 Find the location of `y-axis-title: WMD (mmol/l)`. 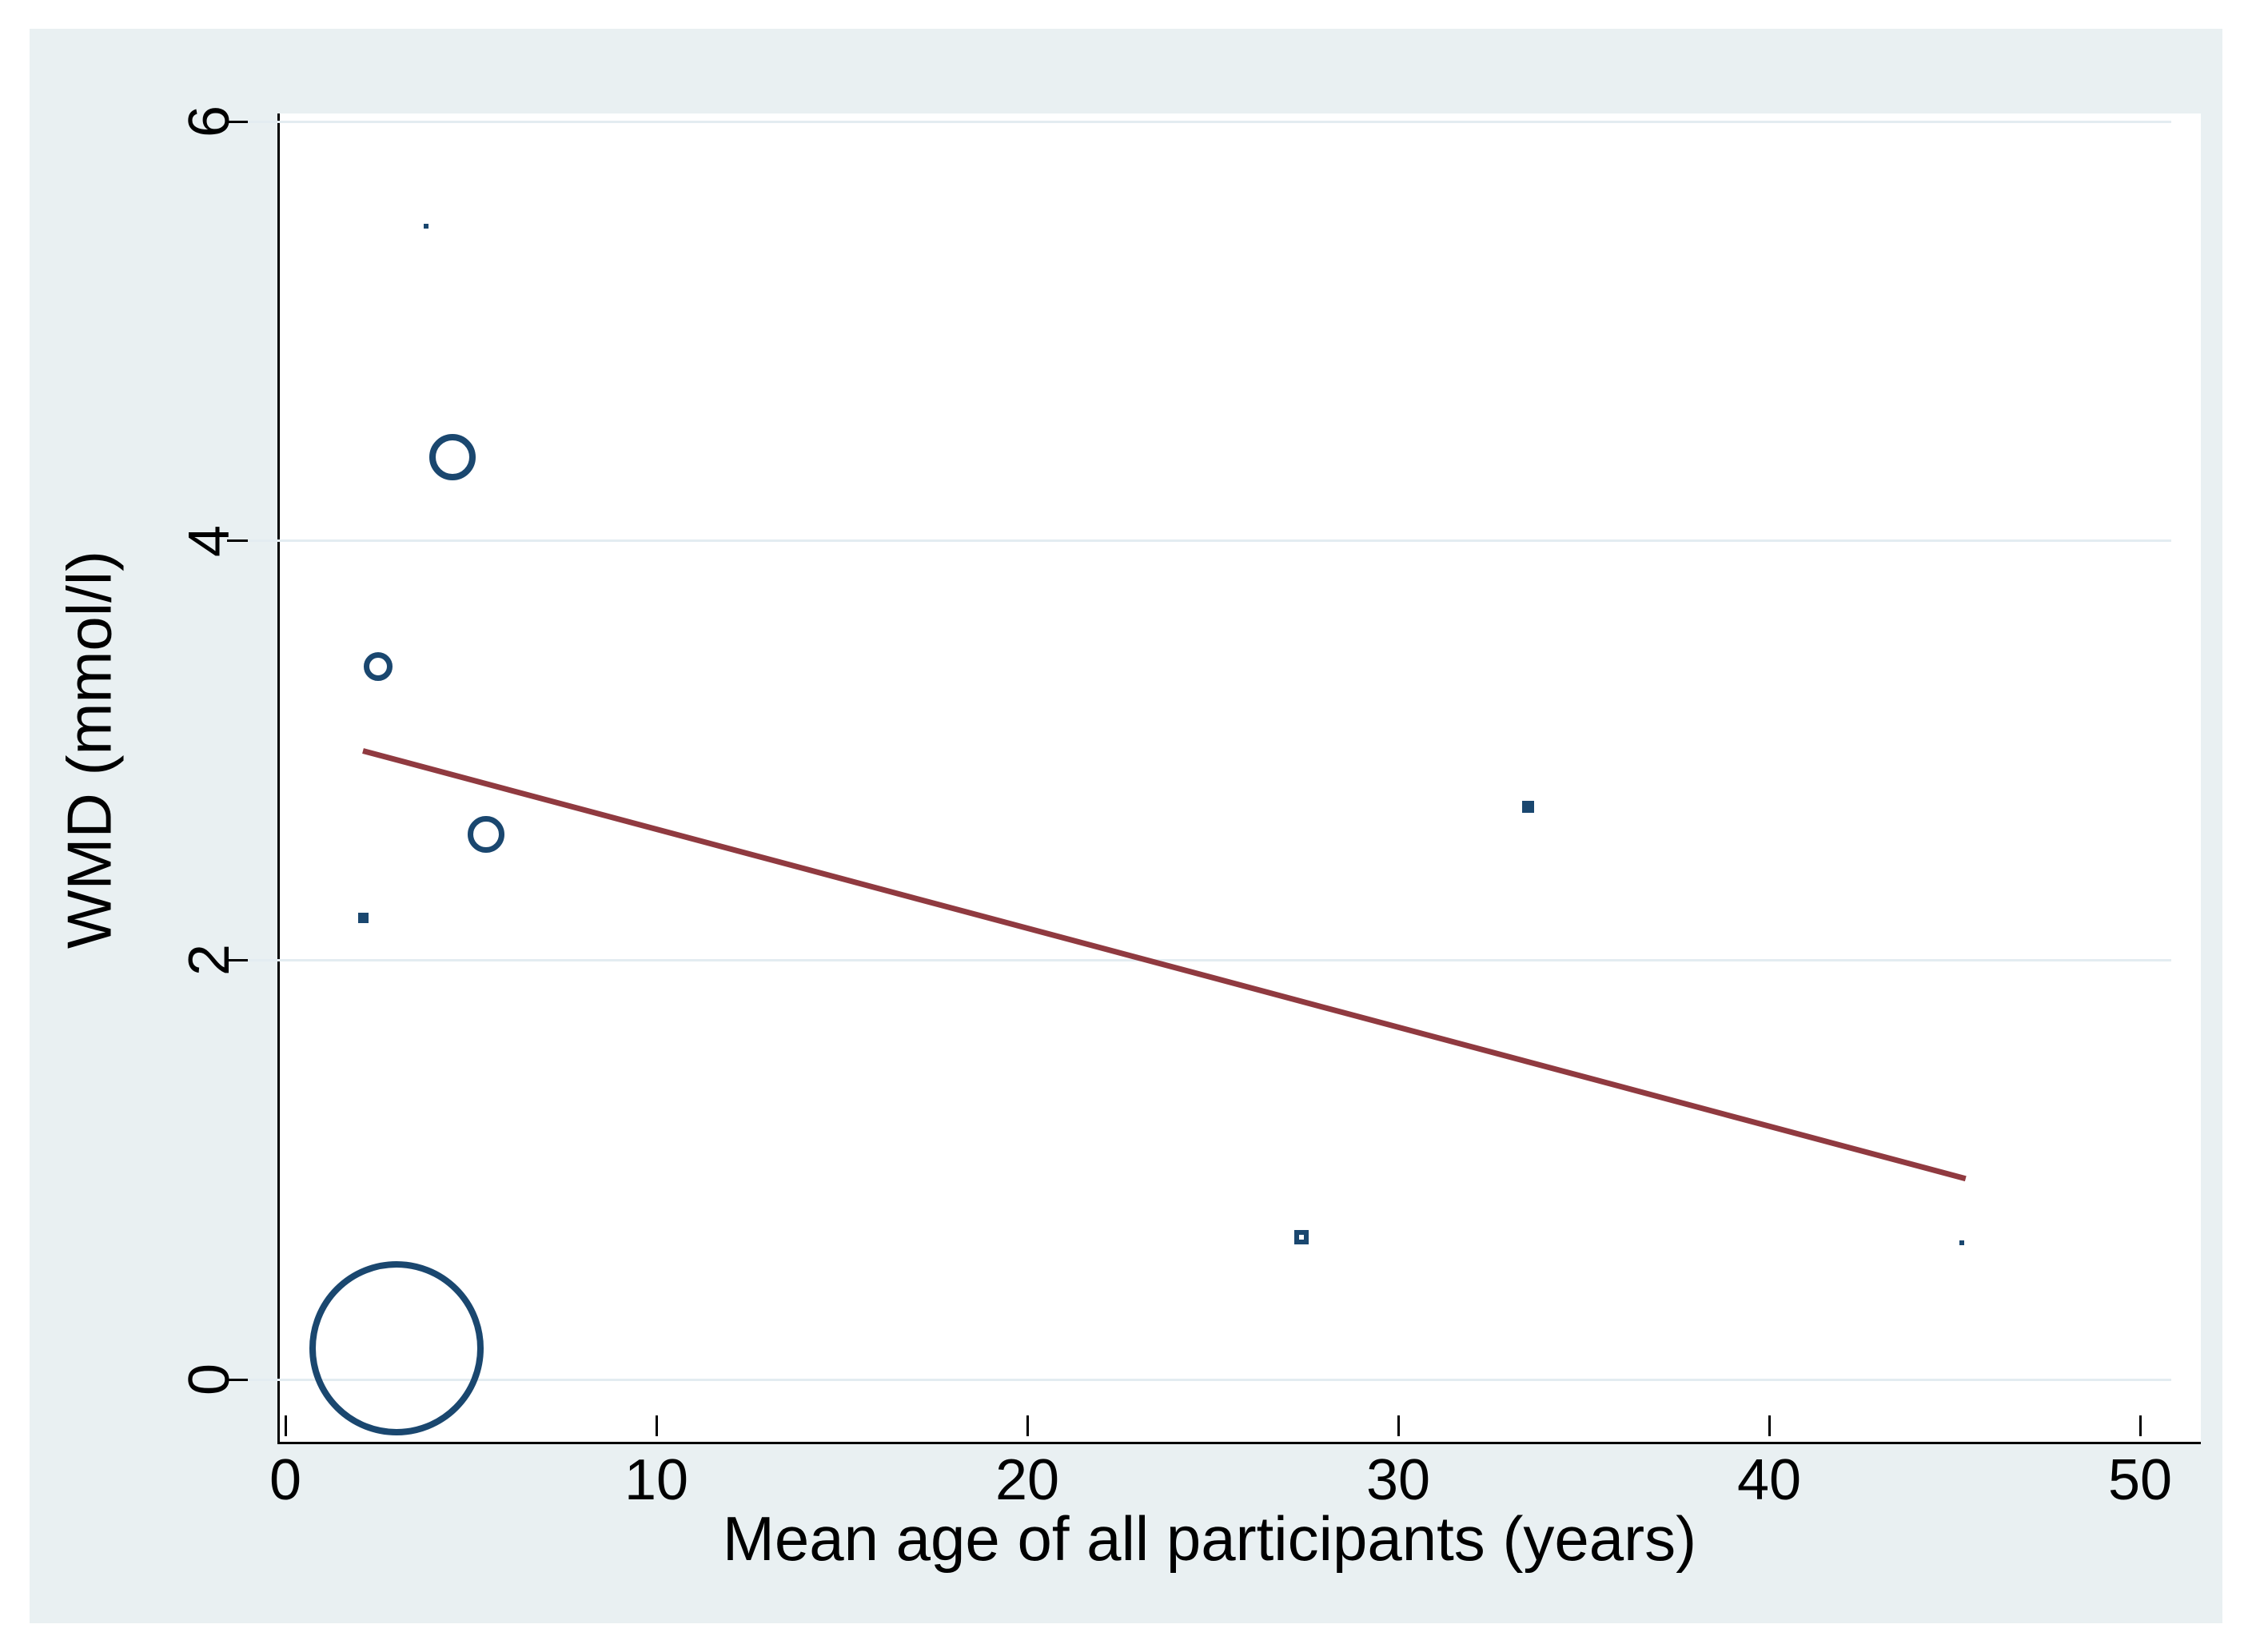

y-axis-title: WMD (mmol/l) is located at coordinates (89, 749).